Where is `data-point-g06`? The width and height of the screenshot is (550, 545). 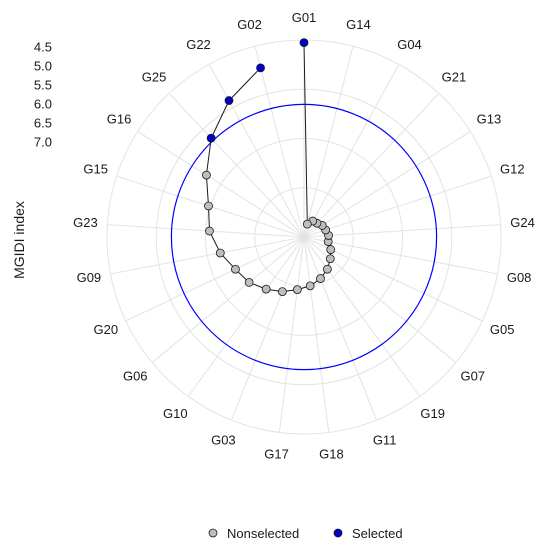
data-point-g06 is located at coordinates (249, 282).